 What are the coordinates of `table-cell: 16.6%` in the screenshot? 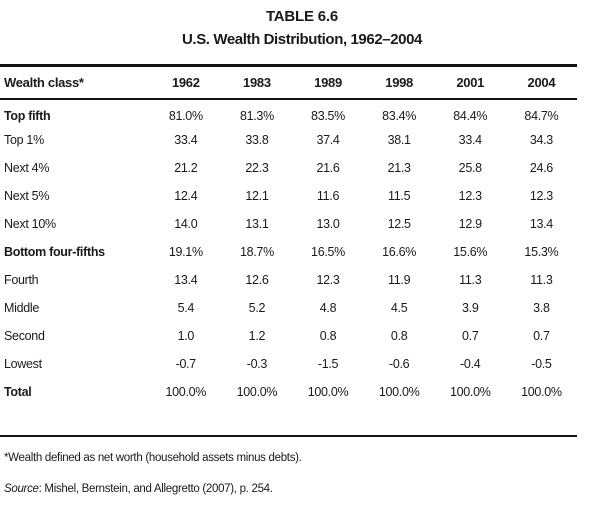 It's located at (399, 252).